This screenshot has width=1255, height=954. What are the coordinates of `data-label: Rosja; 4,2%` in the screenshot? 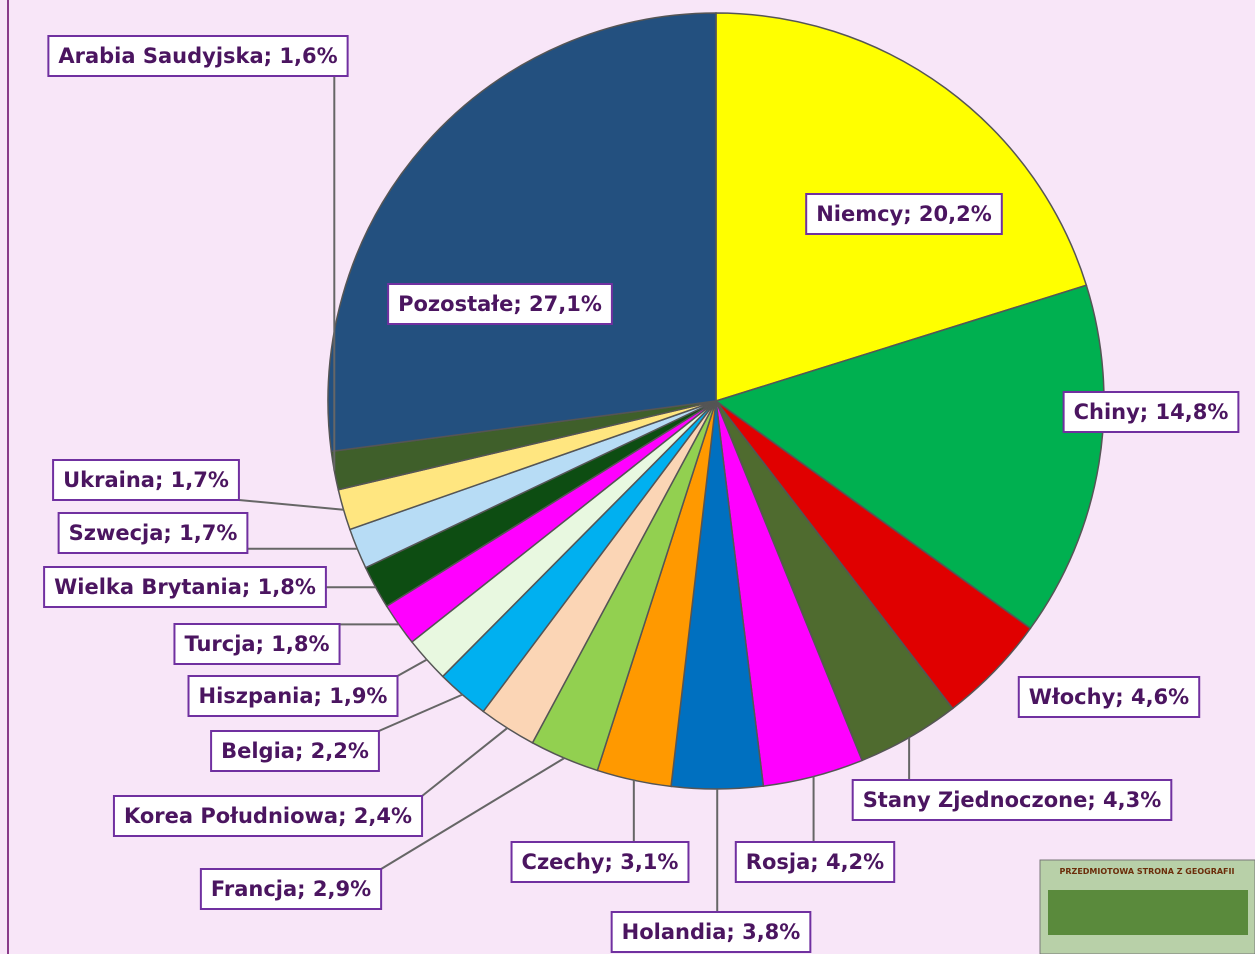 It's located at (815, 862).